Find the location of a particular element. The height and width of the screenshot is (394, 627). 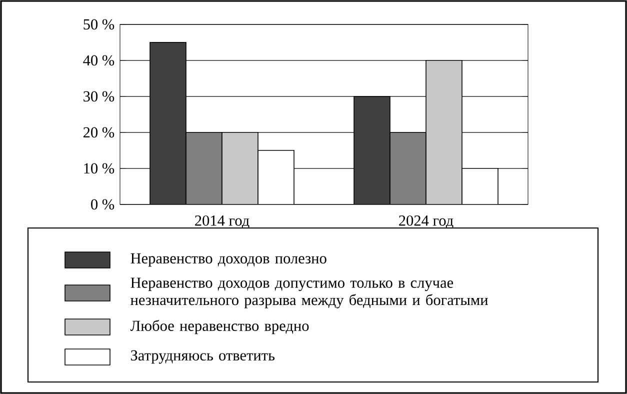

y-tick-label: 30 % is located at coordinates (99, 96).